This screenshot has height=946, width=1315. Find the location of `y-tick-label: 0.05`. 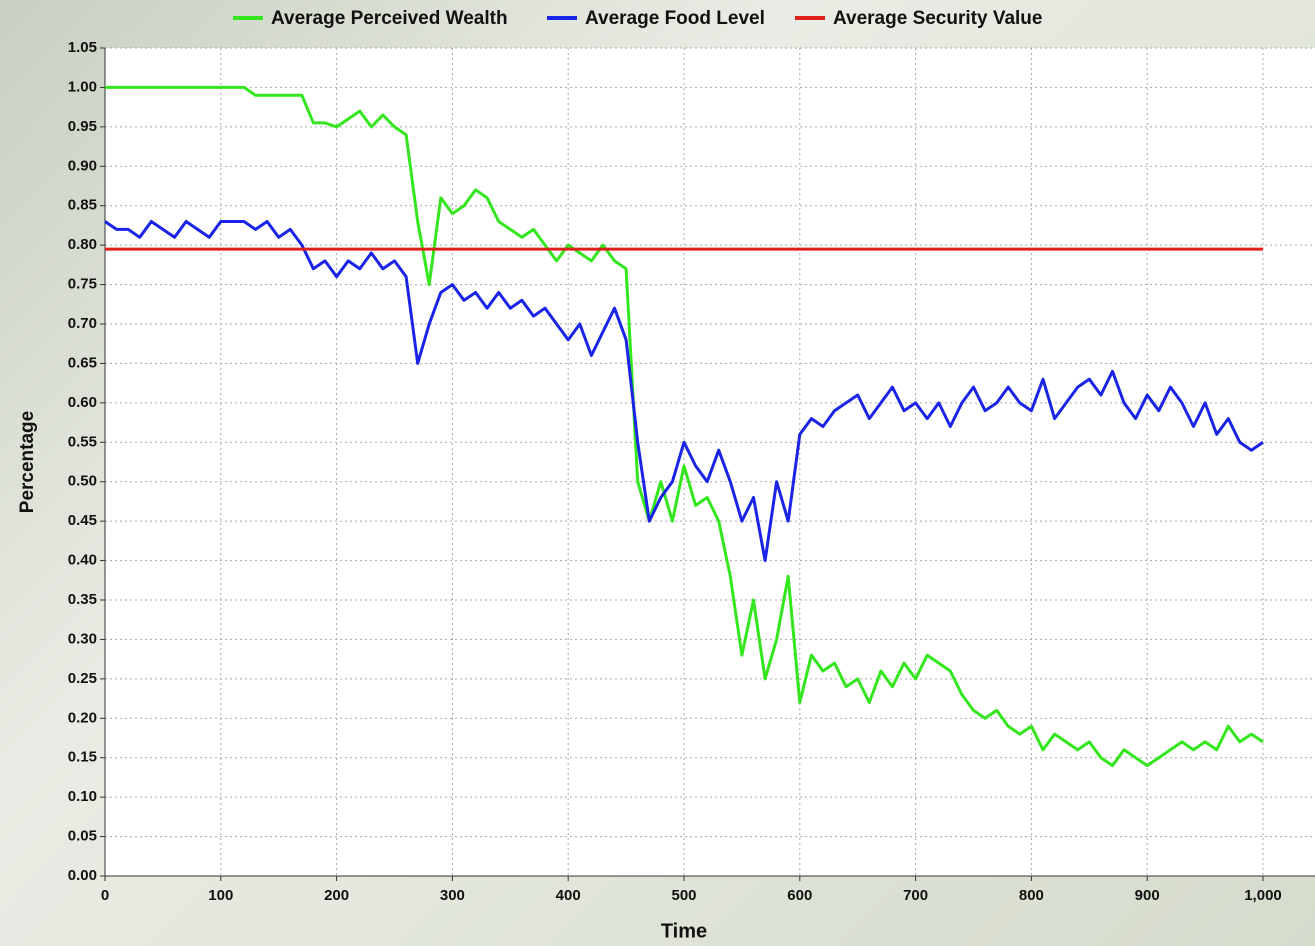

y-tick-label: 0.05 is located at coordinates (82, 836).